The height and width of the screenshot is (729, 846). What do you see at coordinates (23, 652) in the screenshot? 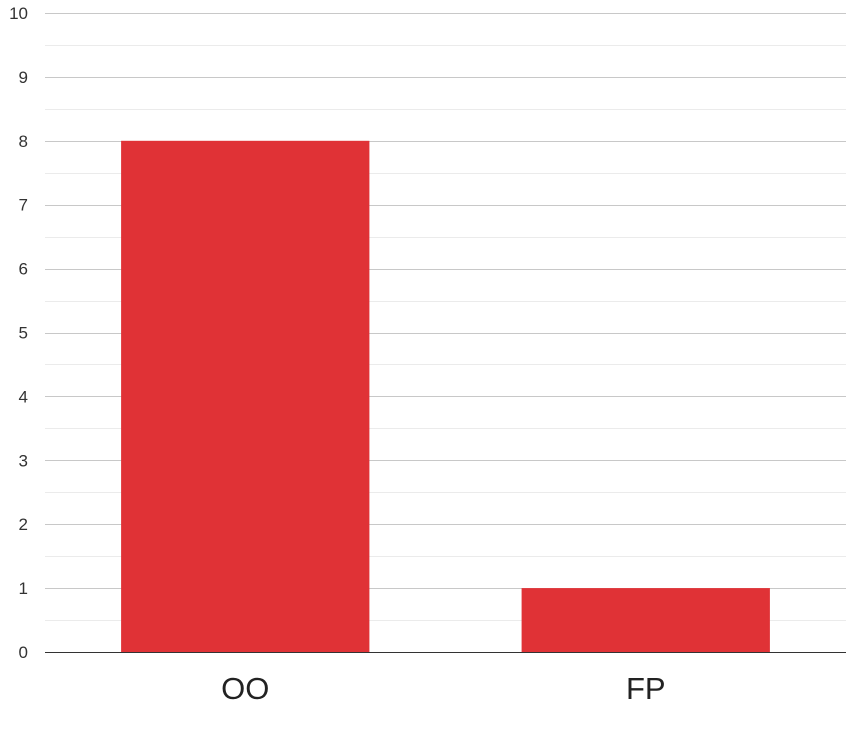
I see `y-tick-label: 0` at bounding box center [23, 652].